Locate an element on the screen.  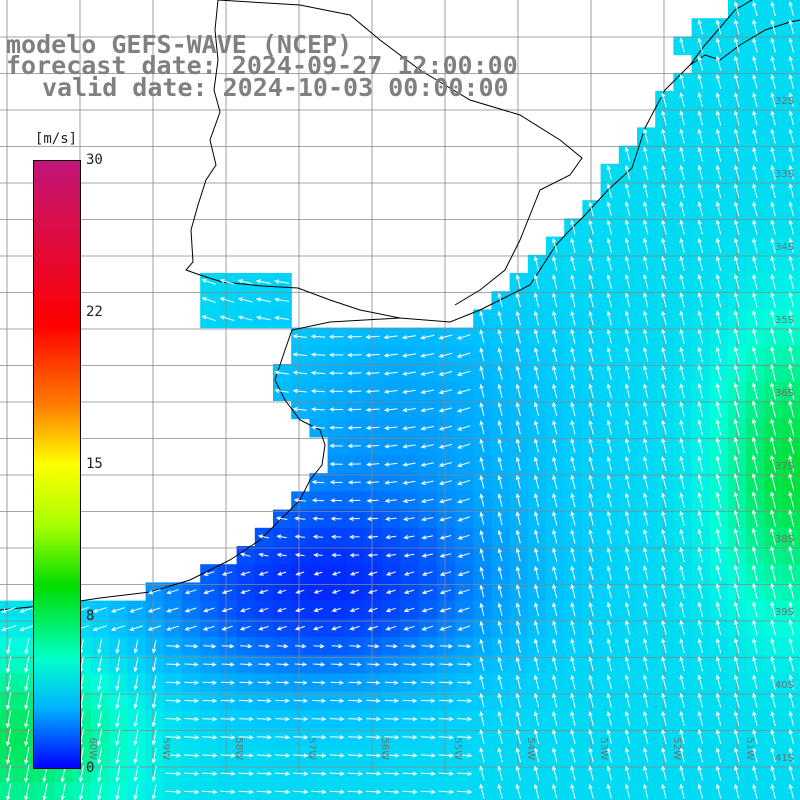
lat-label: 40S is located at coordinates (784, 685).